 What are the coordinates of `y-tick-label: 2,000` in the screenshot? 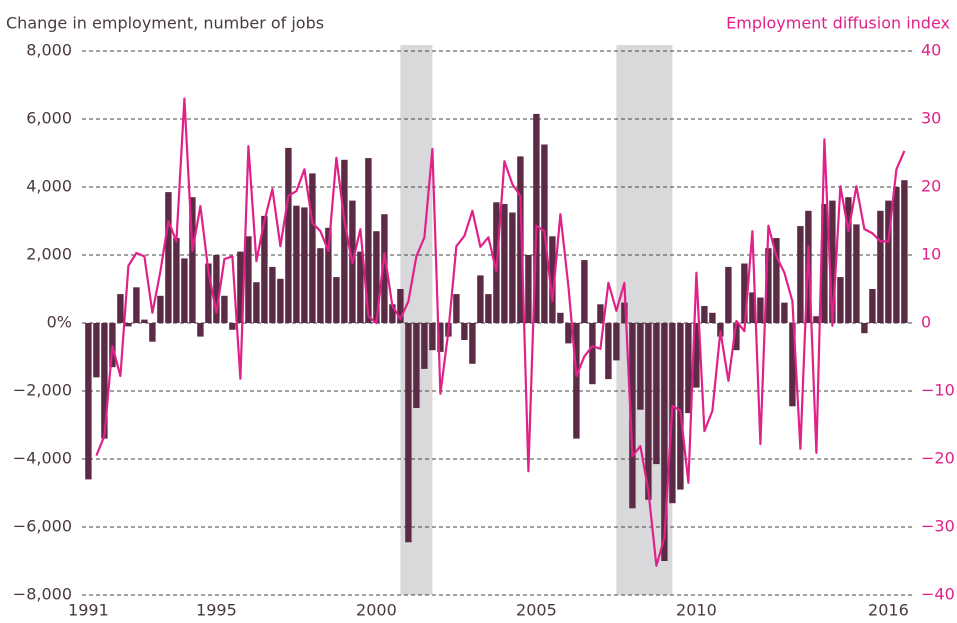 It's located at (49, 254).